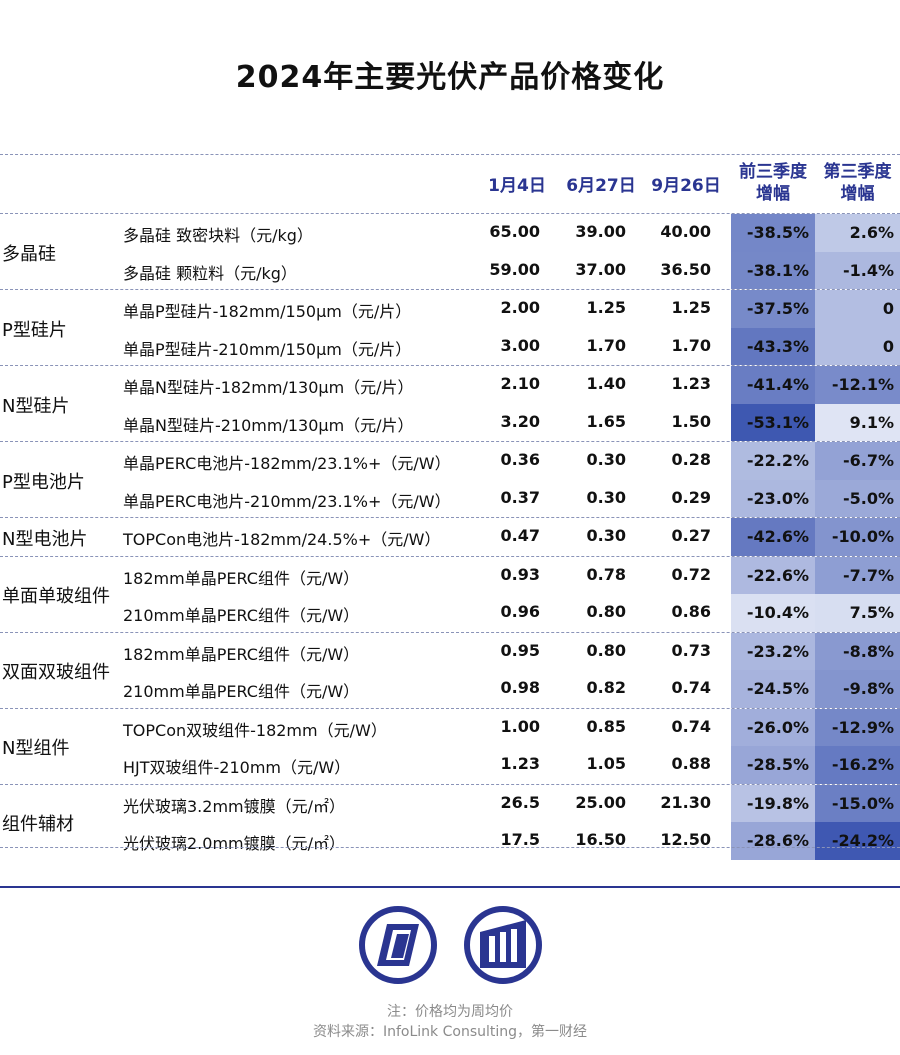 This screenshot has height=1055, width=900. What do you see at coordinates (218, 235) in the screenshot?
I see `product-label: 多晶硅 致密块料（元/kg）` at bounding box center [218, 235].